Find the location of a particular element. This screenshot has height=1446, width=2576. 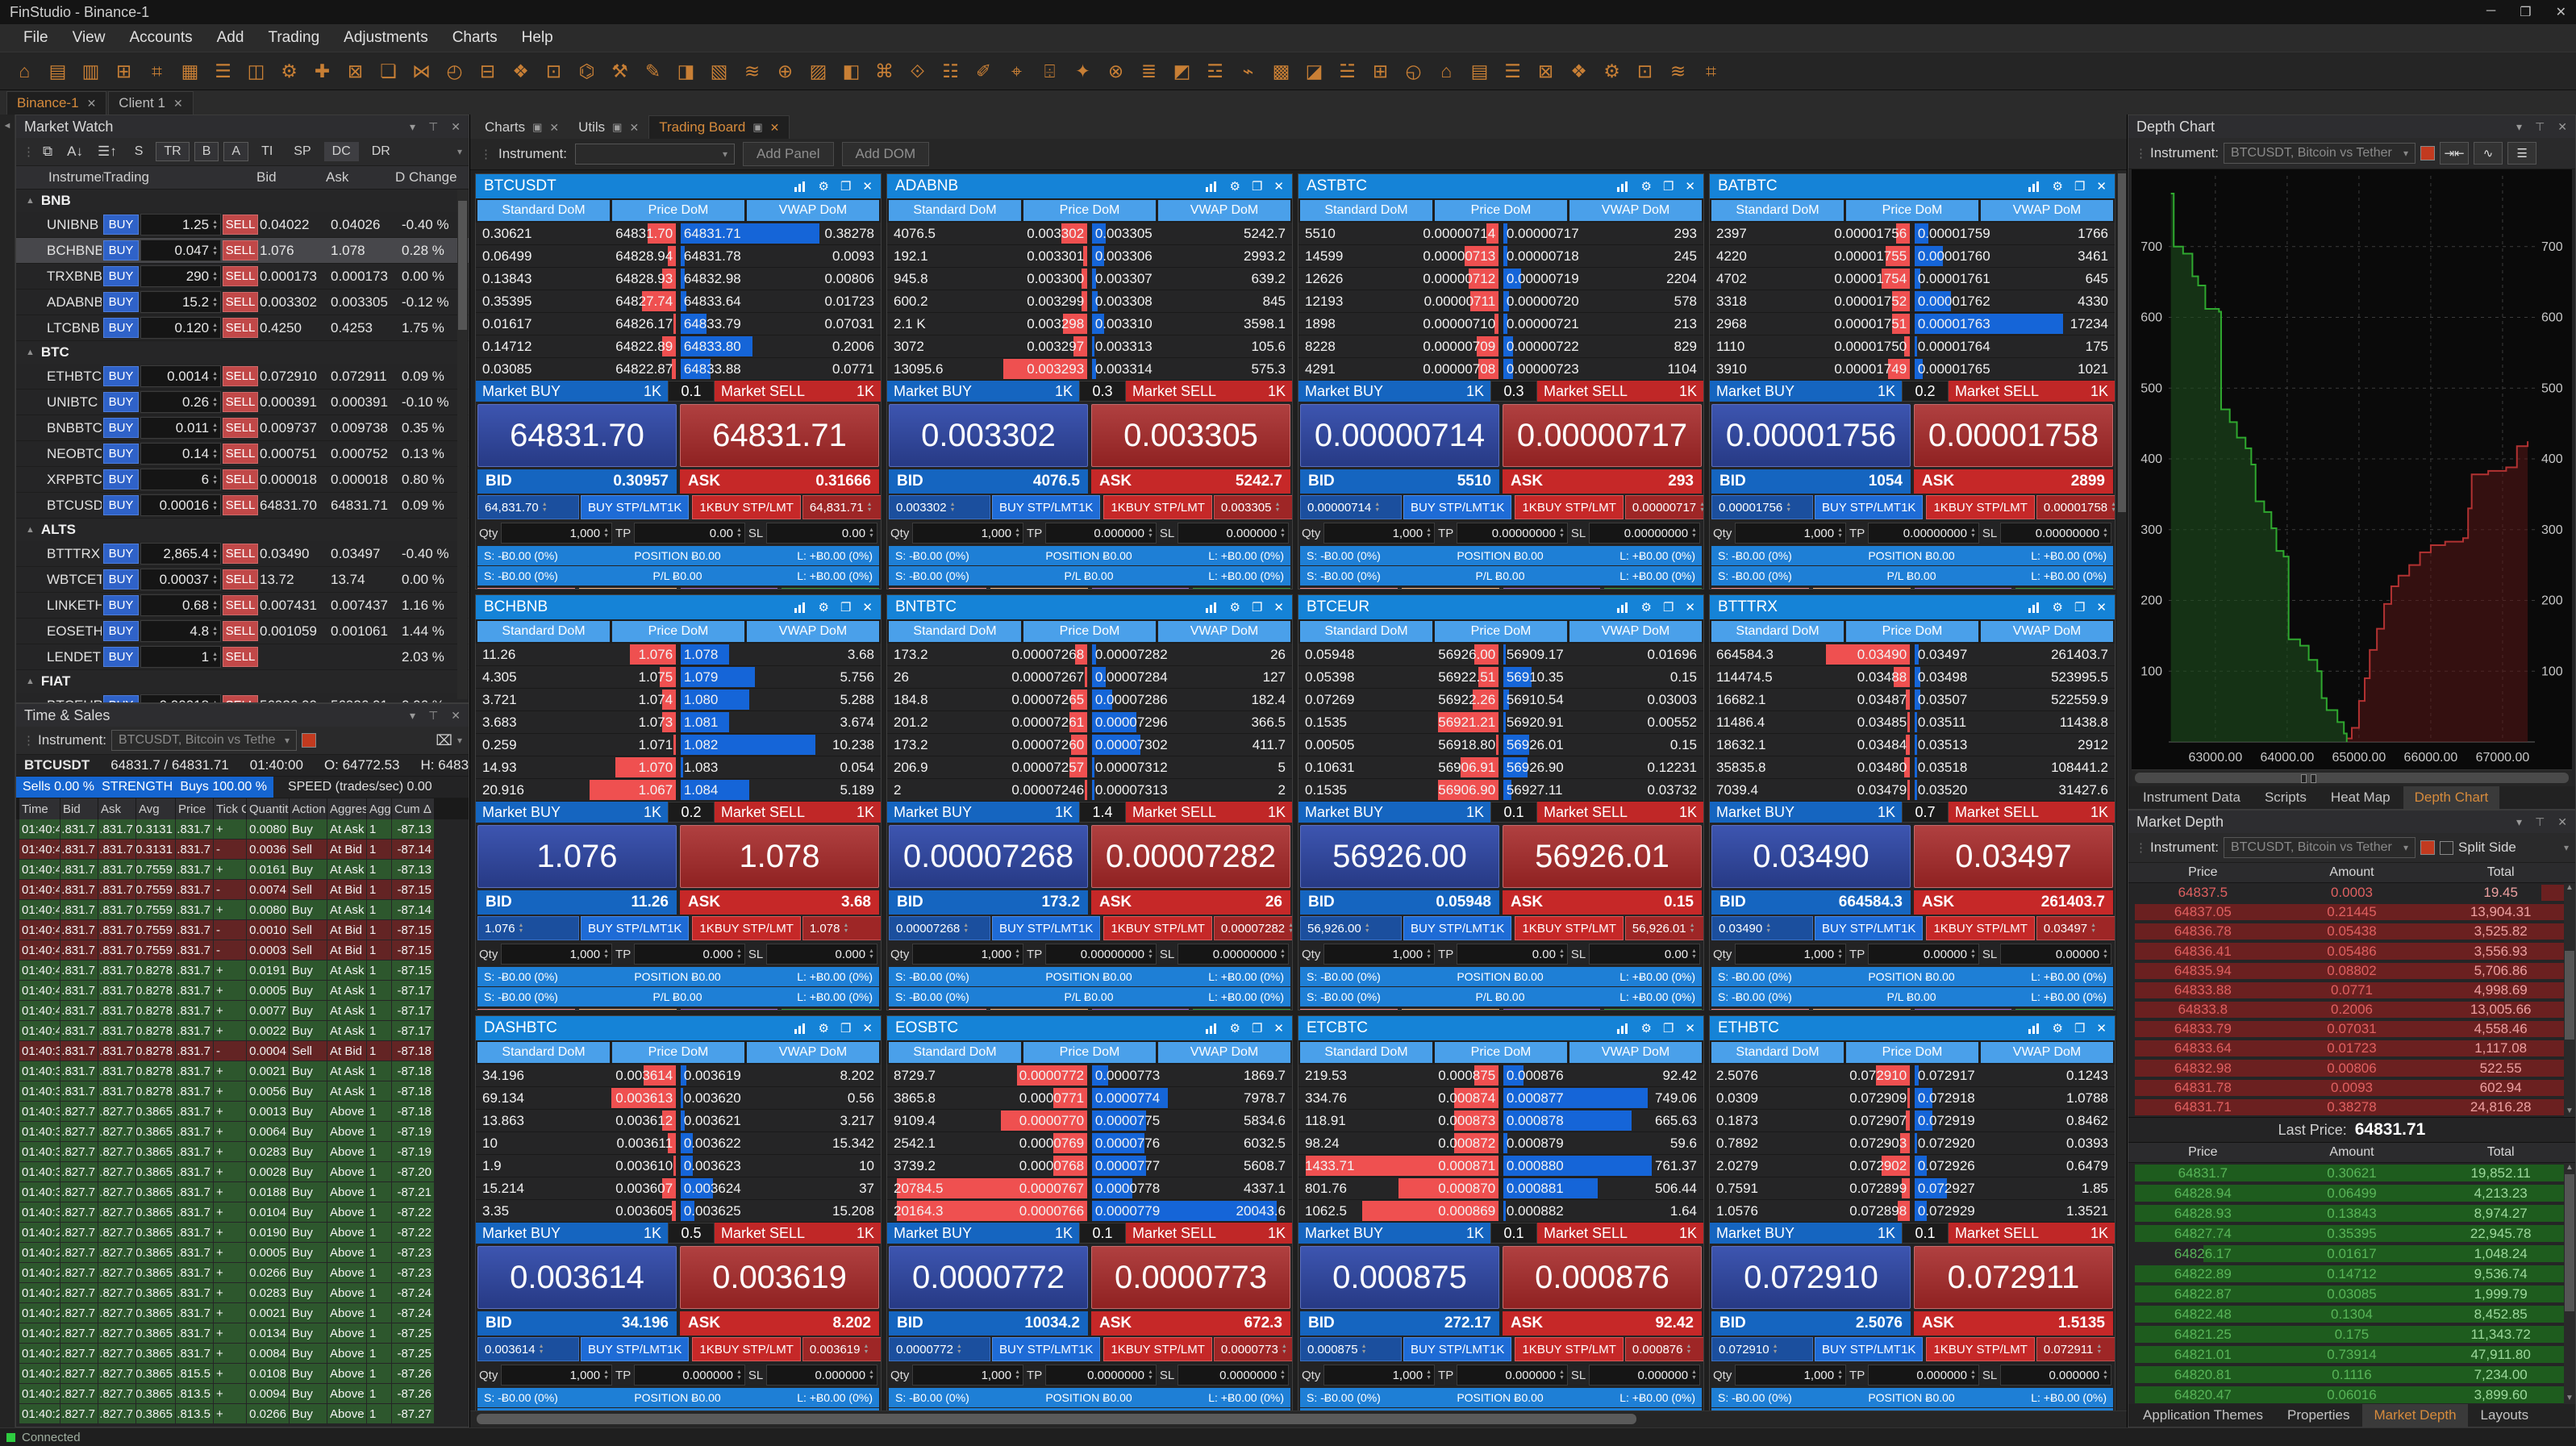

bid-side: 20784.5 0.0000767 is located at coordinates (987, 1188).